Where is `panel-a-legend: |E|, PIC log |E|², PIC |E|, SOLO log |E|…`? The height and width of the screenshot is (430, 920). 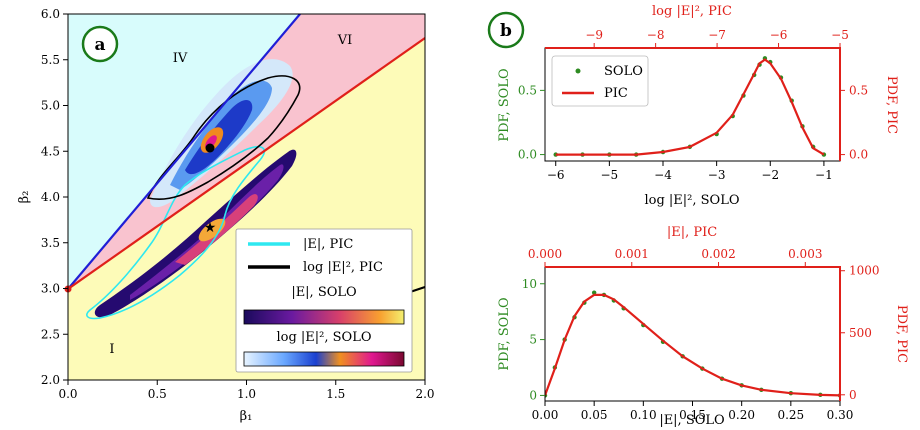
panel-a-legend: |E|, PIC log |E|², PIC |E|, SOLO log |E|… is located at coordinates (324, 300).